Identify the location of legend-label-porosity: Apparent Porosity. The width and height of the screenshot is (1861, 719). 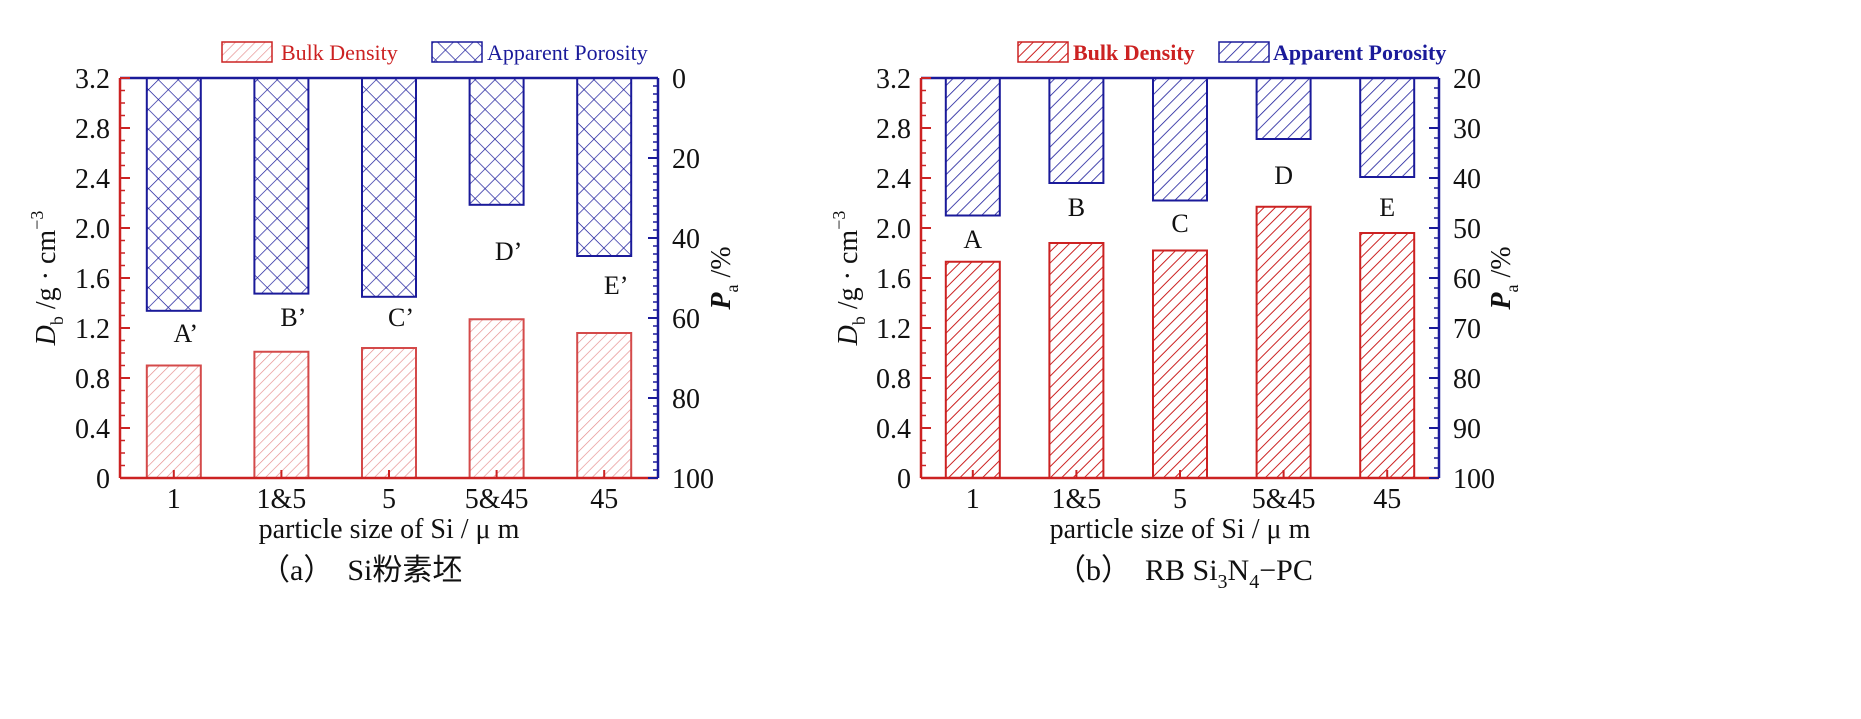
(567, 52).